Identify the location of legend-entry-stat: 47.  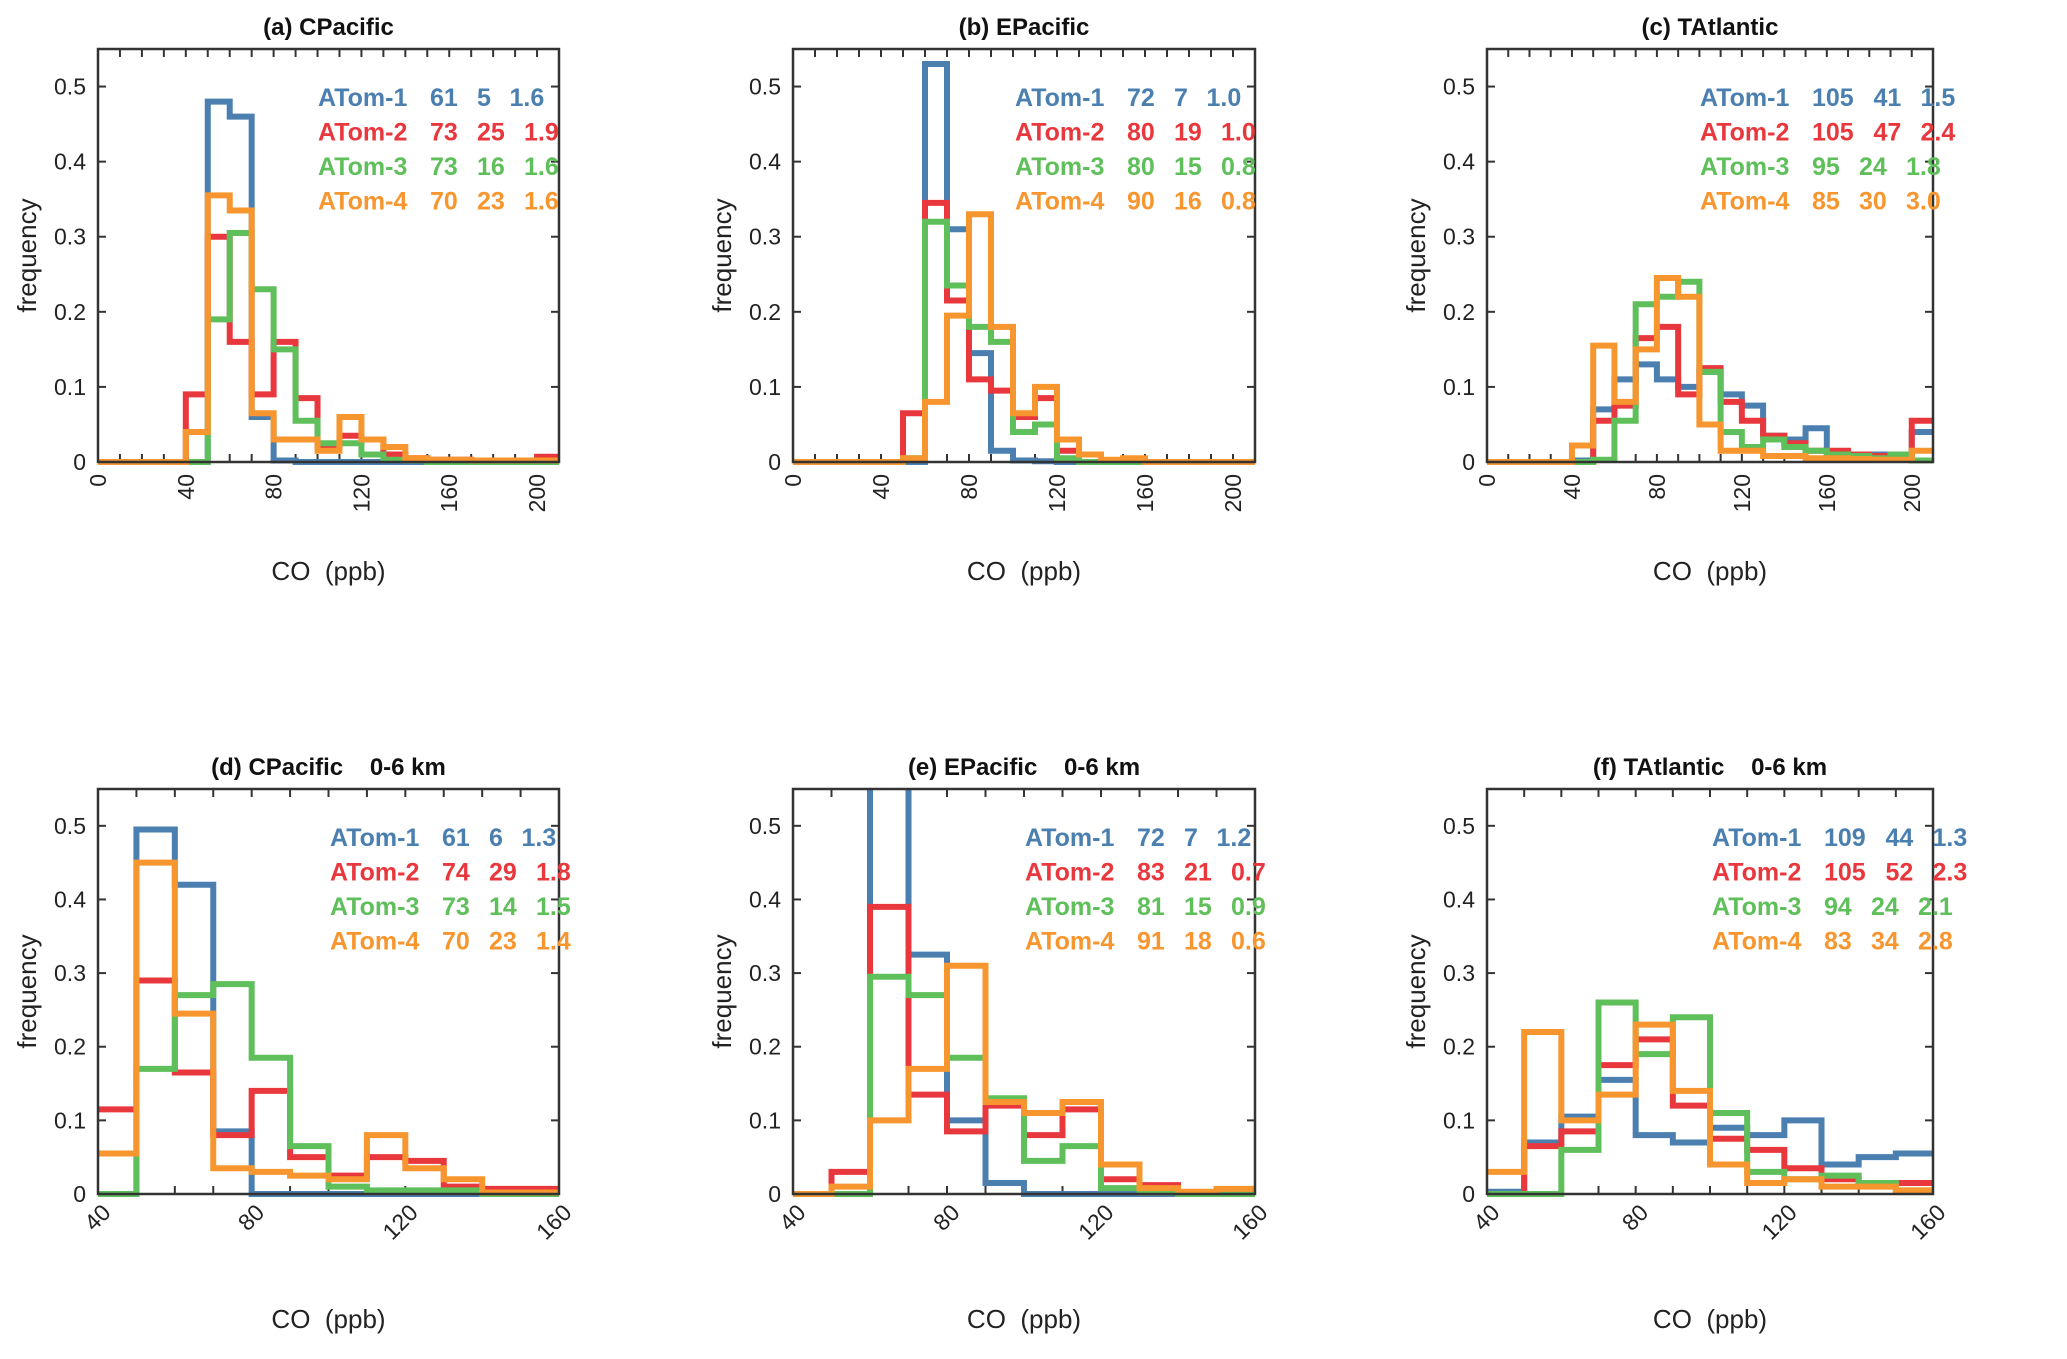
(1888, 133).